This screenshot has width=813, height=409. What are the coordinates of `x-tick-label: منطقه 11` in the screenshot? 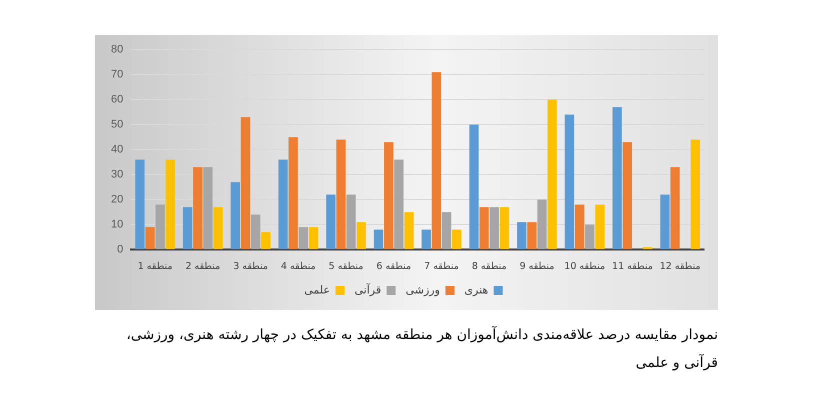 It's located at (632, 266).